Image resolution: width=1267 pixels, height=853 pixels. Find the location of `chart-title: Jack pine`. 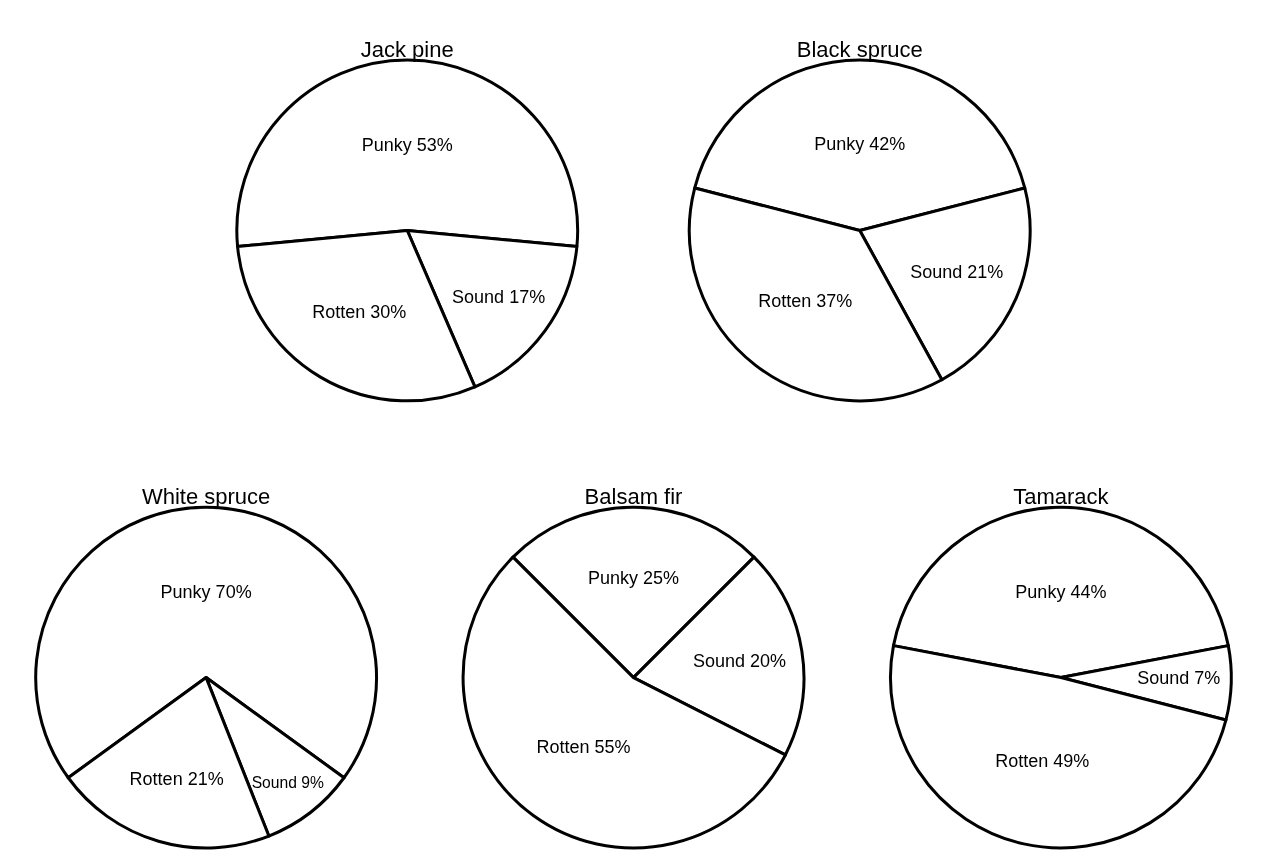

chart-title: Jack pine is located at coordinates (407, 49).